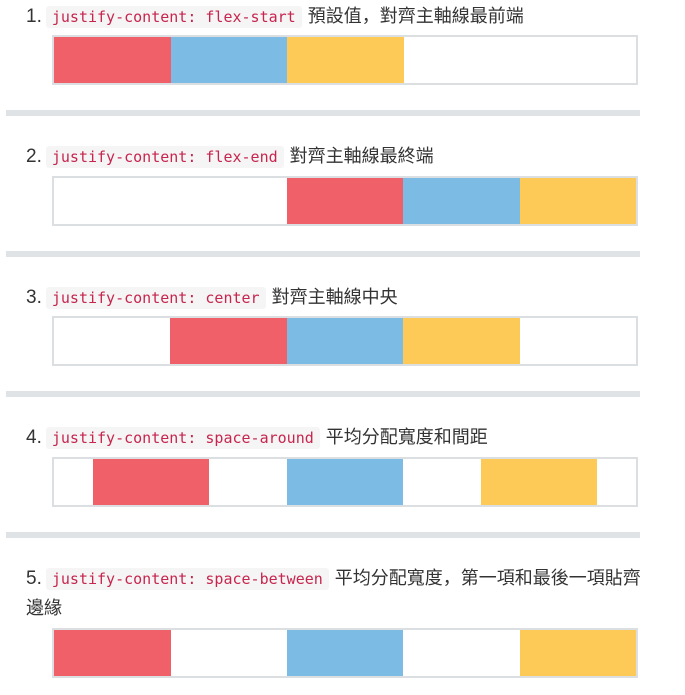 The image size is (685, 695). I want to click on code-snippet: justify-content: center, so click(155, 298).